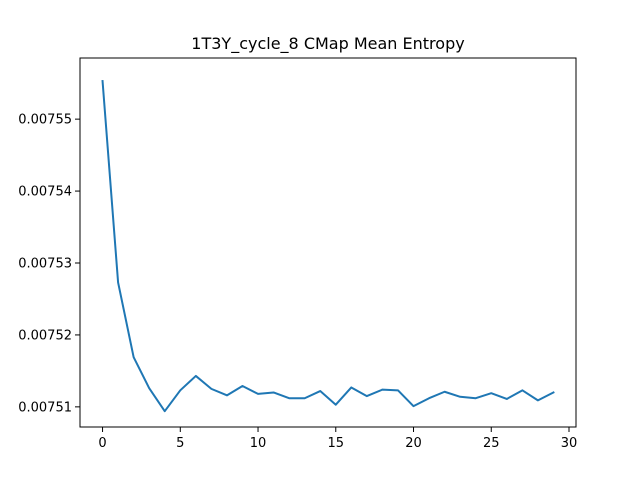  What do you see at coordinates (45, 407) in the screenshot?
I see `y-tick-label: 0.00751` at bounding box center [45, 407].